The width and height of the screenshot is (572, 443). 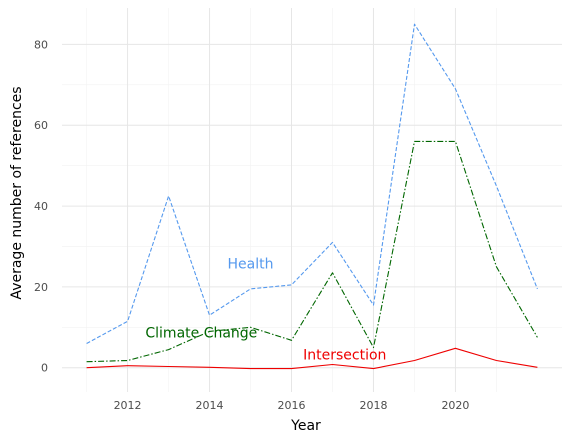 I want to click on x-tick-label: 2016, so click(x=292, y=405).